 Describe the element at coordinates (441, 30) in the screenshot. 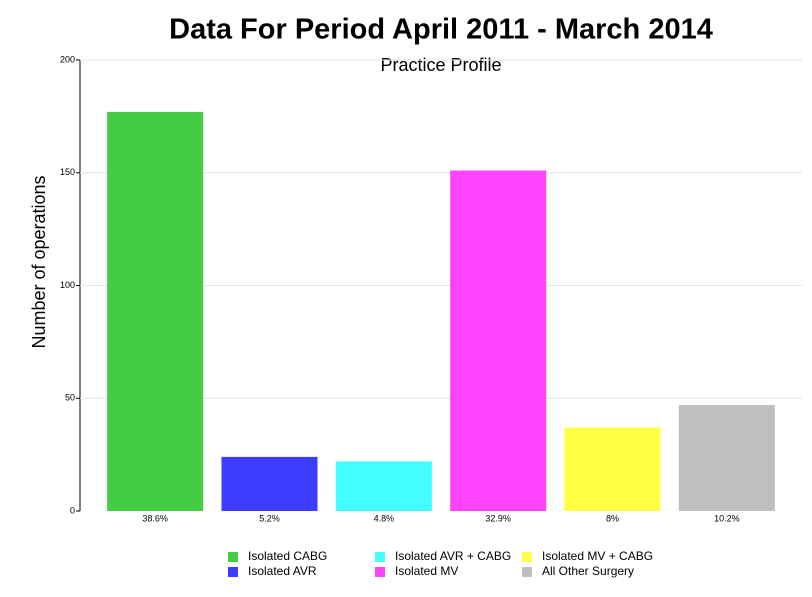

I see `chart-title: Data For Period April 2011 - March 2014` at that location.